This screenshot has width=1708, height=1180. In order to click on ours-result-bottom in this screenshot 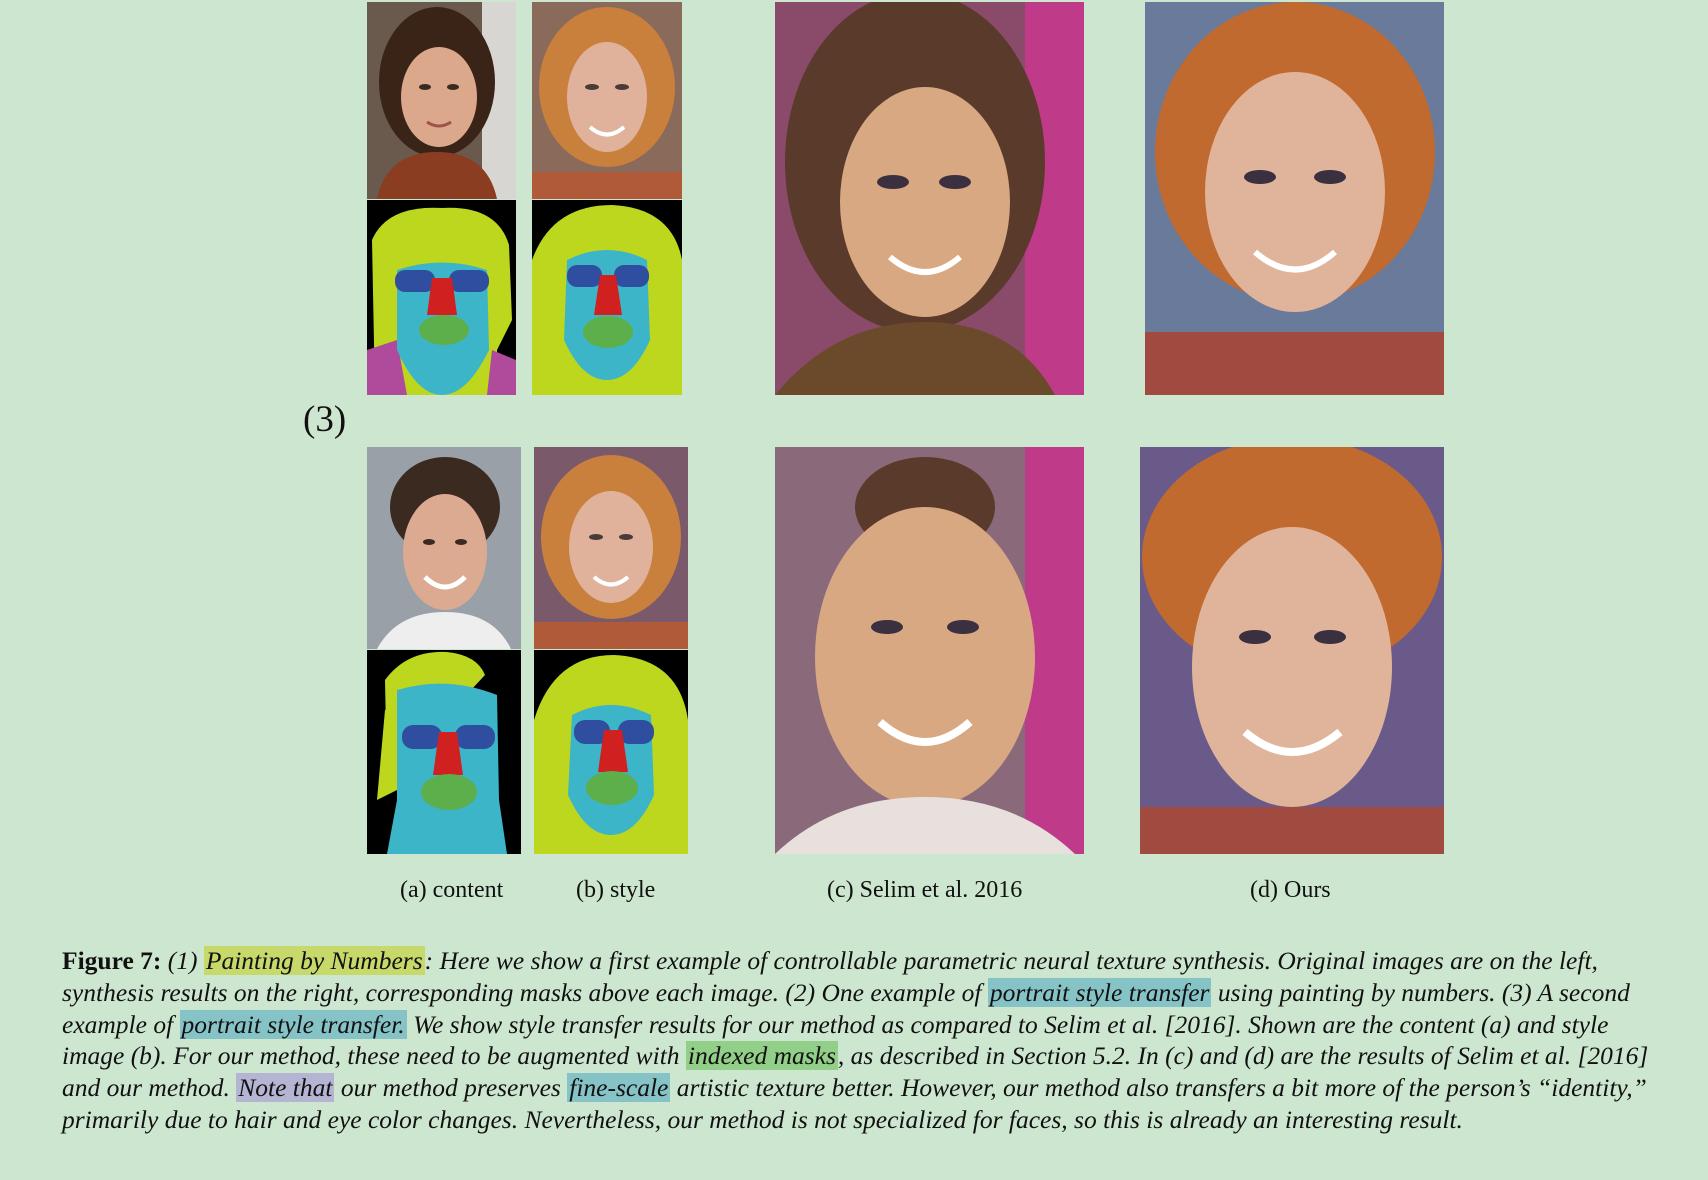, I will do `click(1292, 650)`.